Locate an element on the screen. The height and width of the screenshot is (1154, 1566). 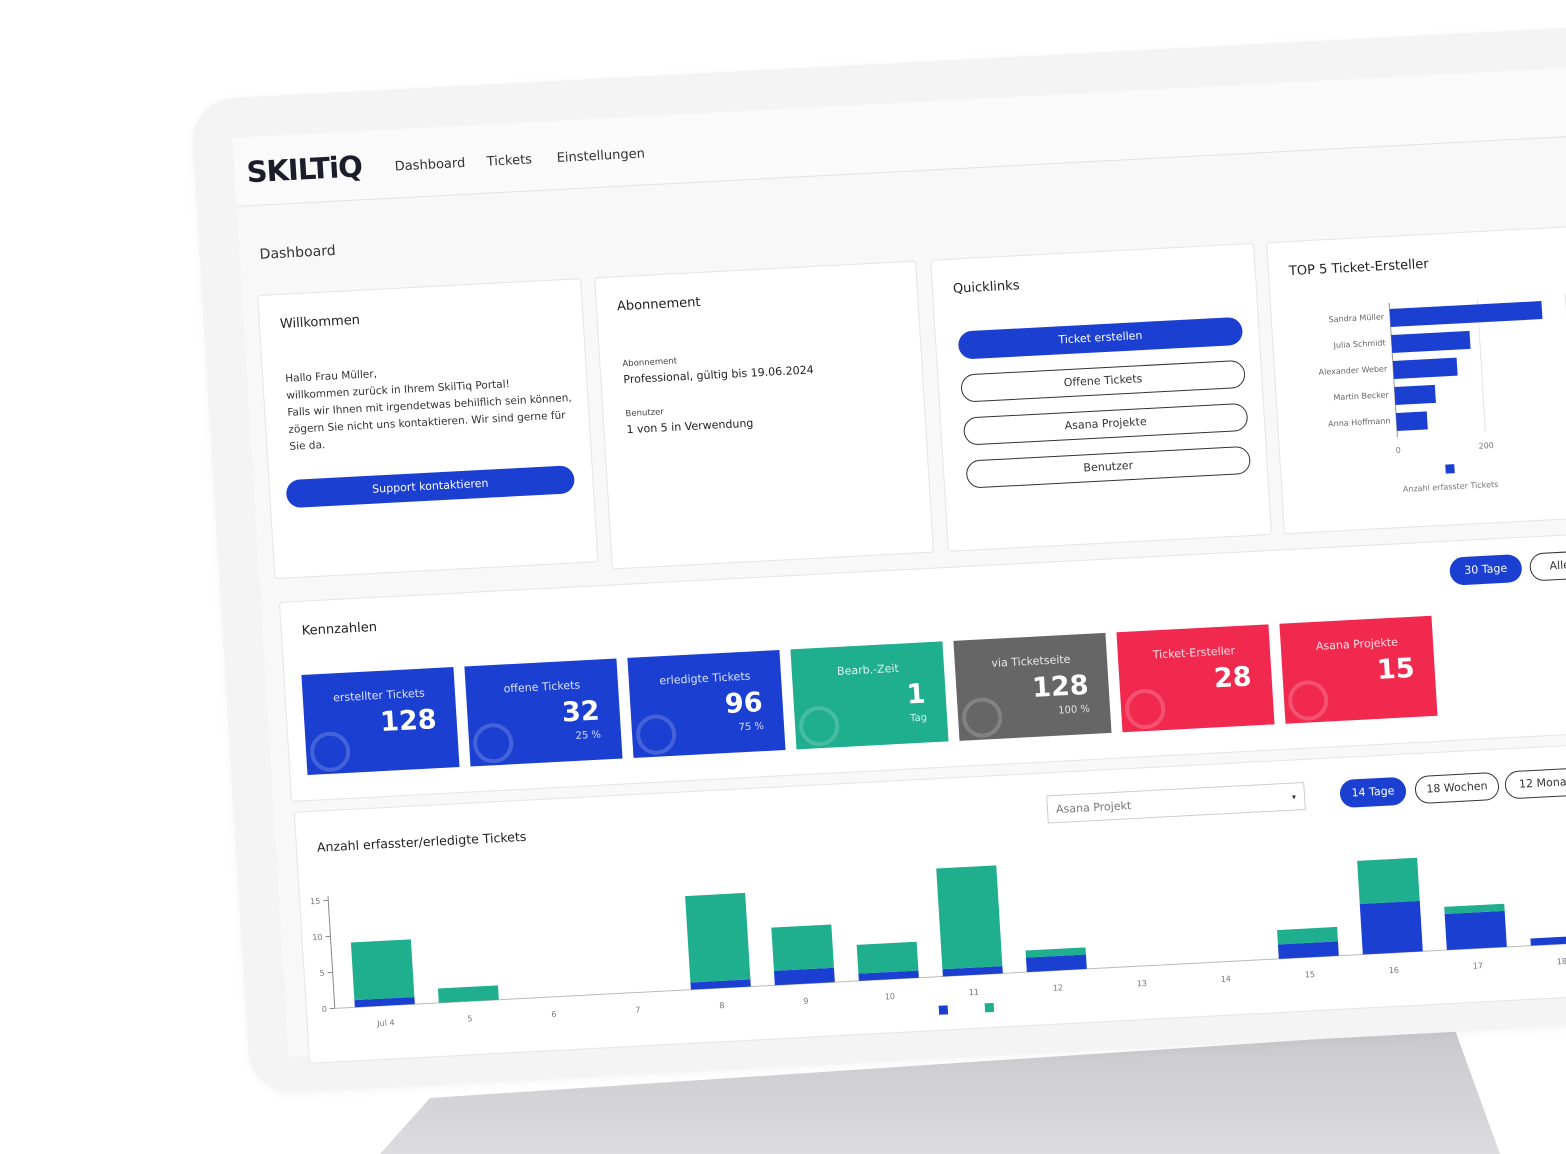
kpi-label: Bearb.-Zeit is located at coordinates (868, 670).